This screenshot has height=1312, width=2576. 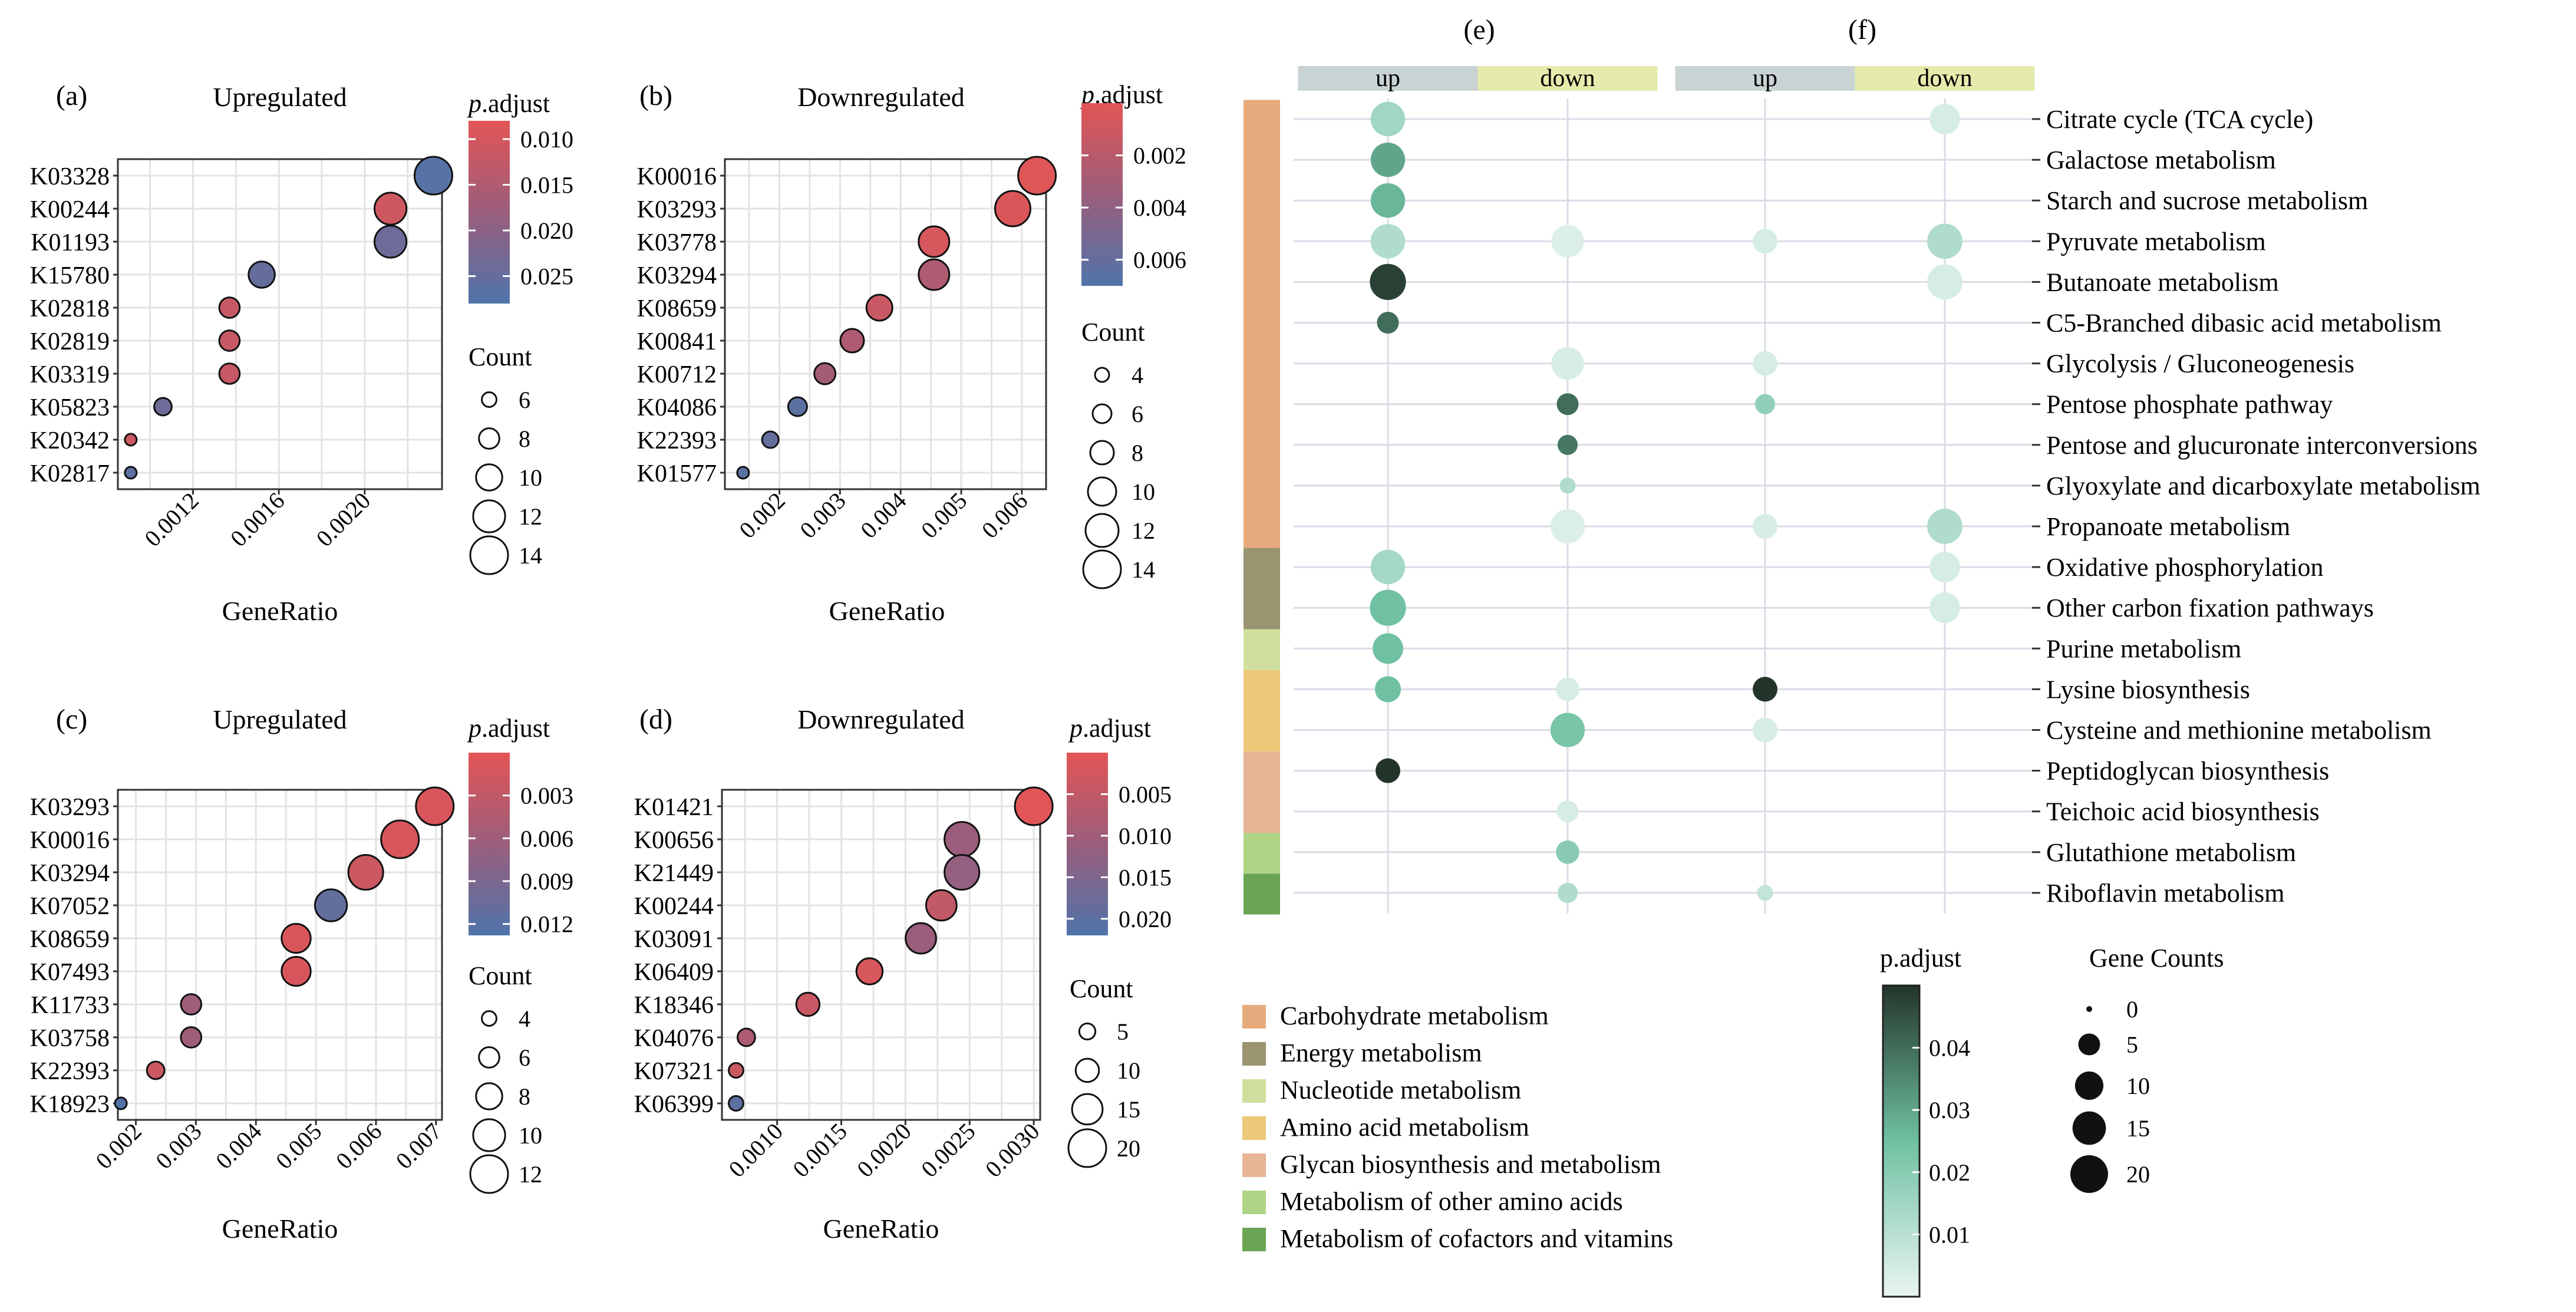 What do you see at coordinates (1667, 78) in the screenshot?
I see `pathway-column-headers: up down up down` at bounding box center [1667, 78].